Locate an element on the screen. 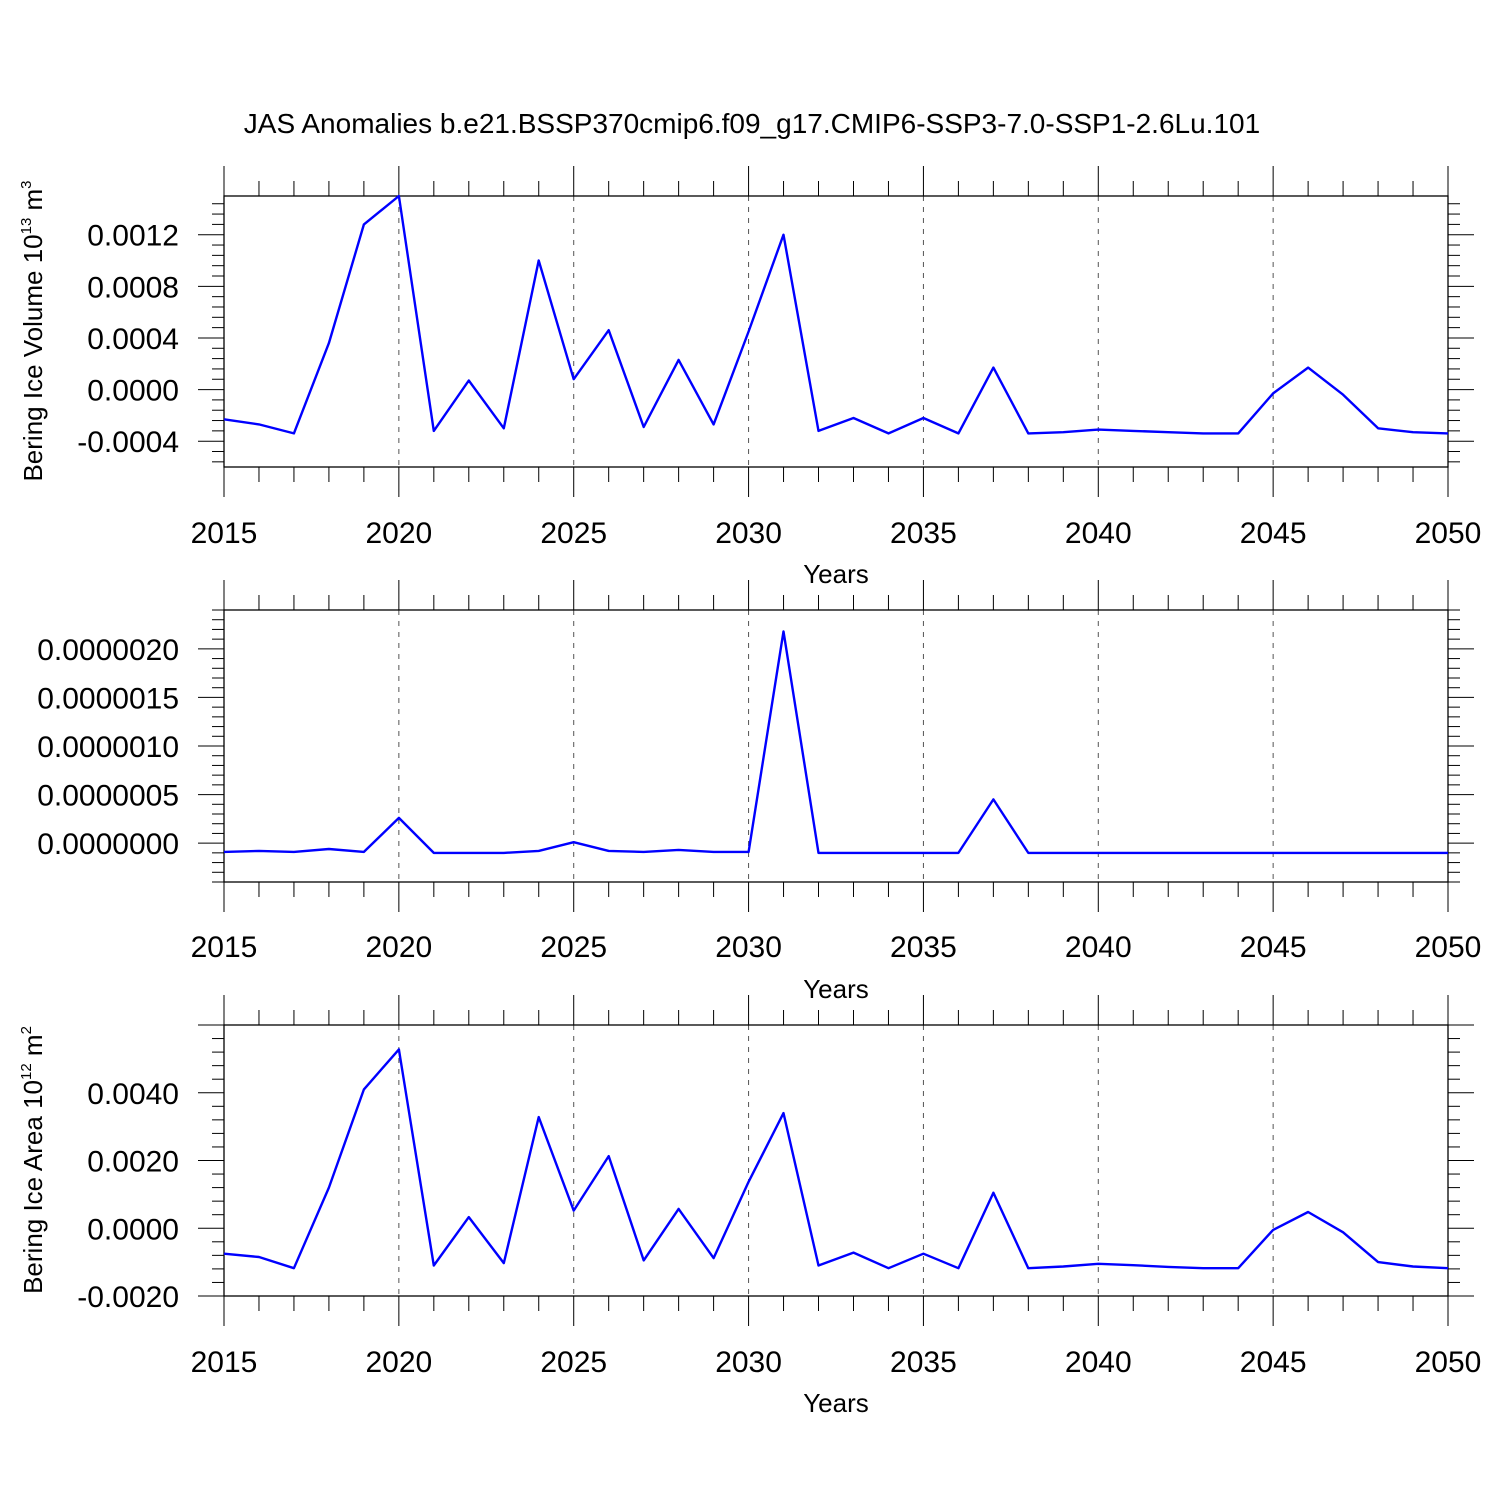 The width and height of the screenshot is (1500, 1500). y-tick-label: 0.0008 is located at coordinates (133, 287).